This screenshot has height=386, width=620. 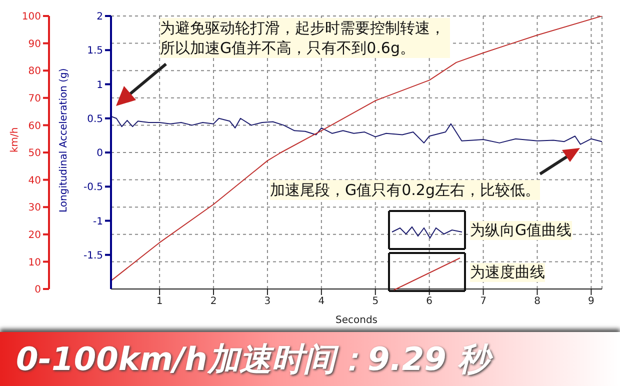 I want to click on y2-tick-label: 40, so click(x=34, y=180).